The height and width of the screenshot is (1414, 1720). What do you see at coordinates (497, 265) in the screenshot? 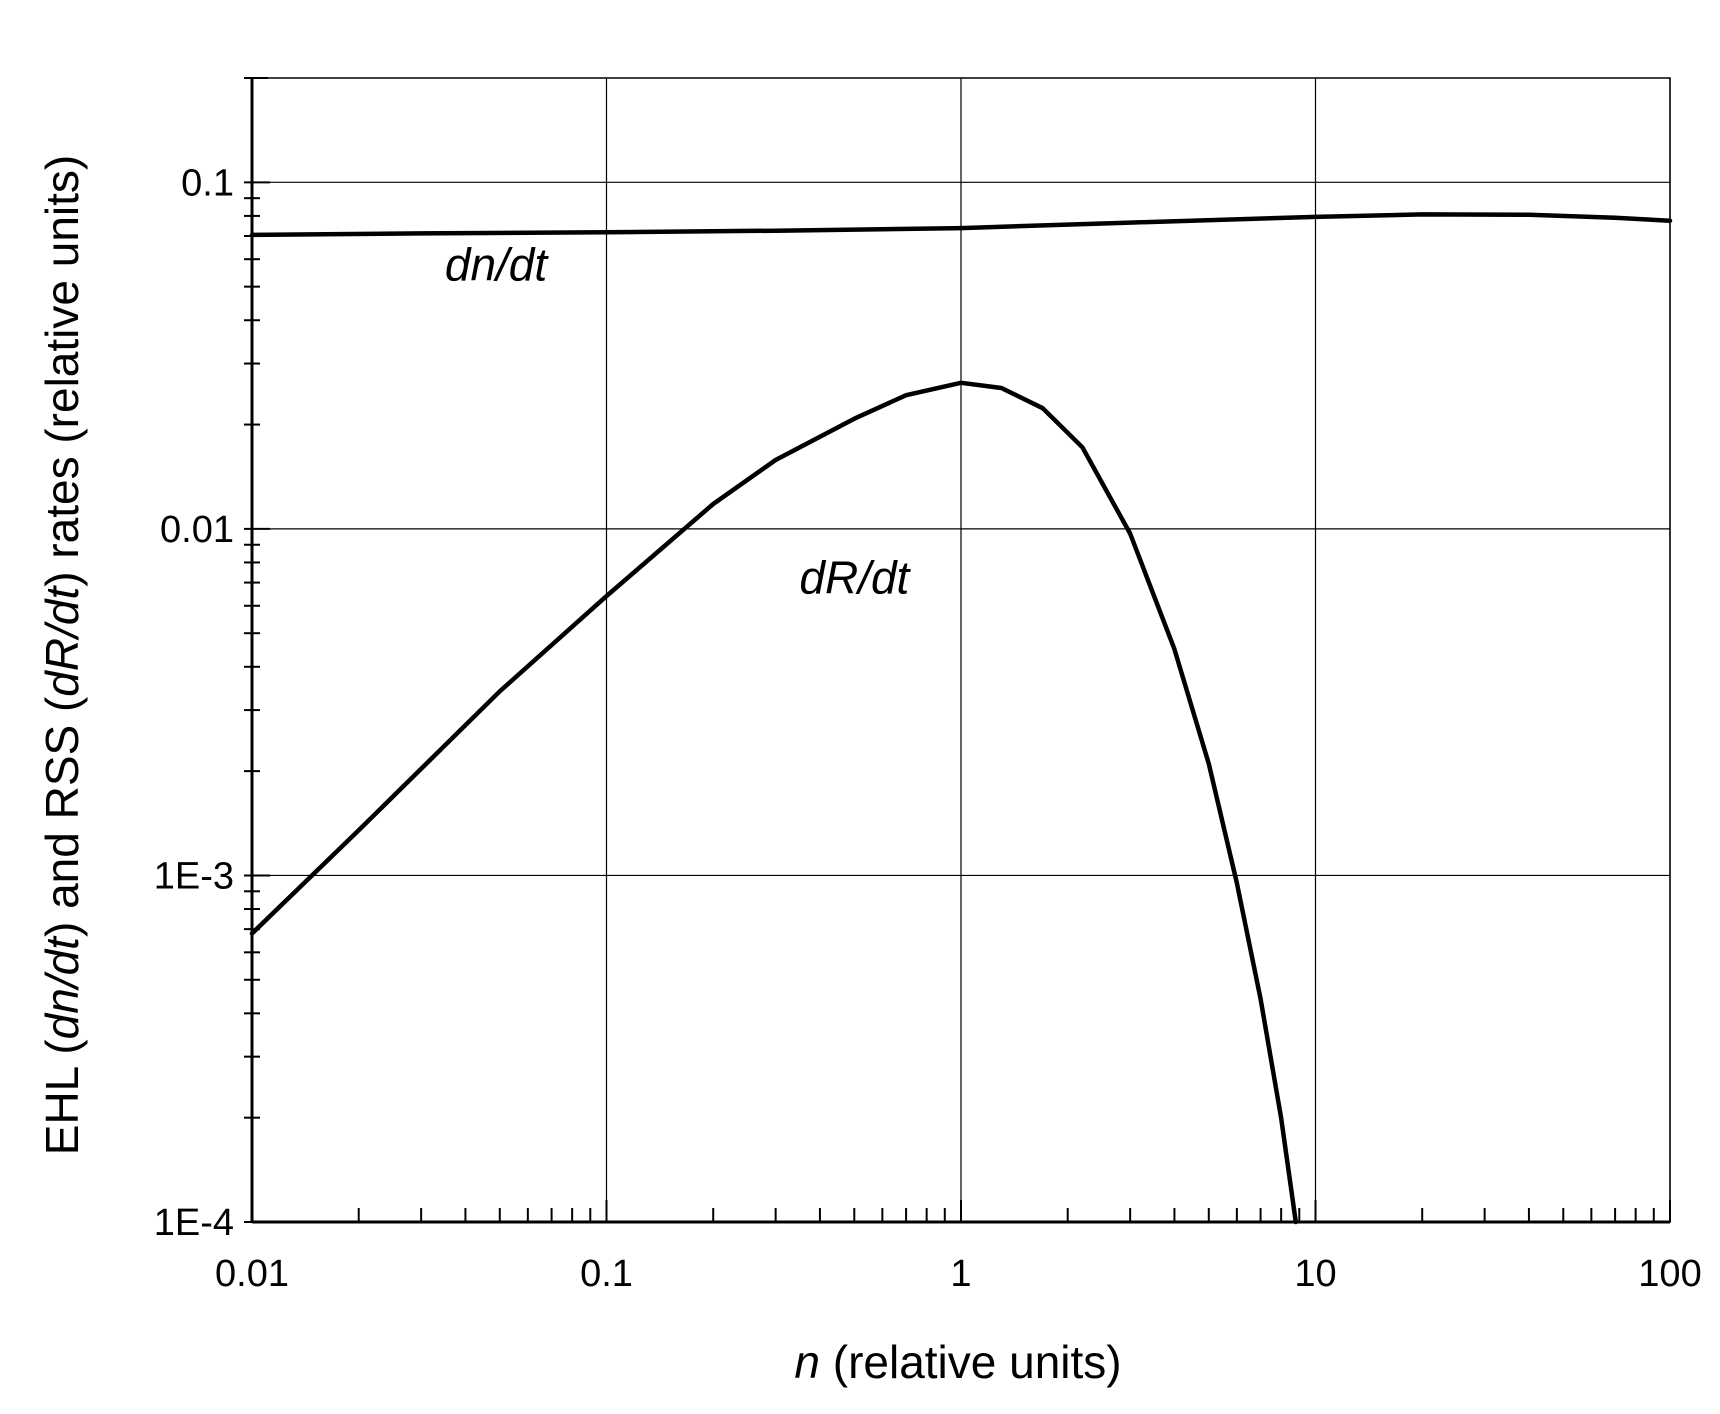
I see `curve-label: dn/dt` at bounding box center [497, 265].